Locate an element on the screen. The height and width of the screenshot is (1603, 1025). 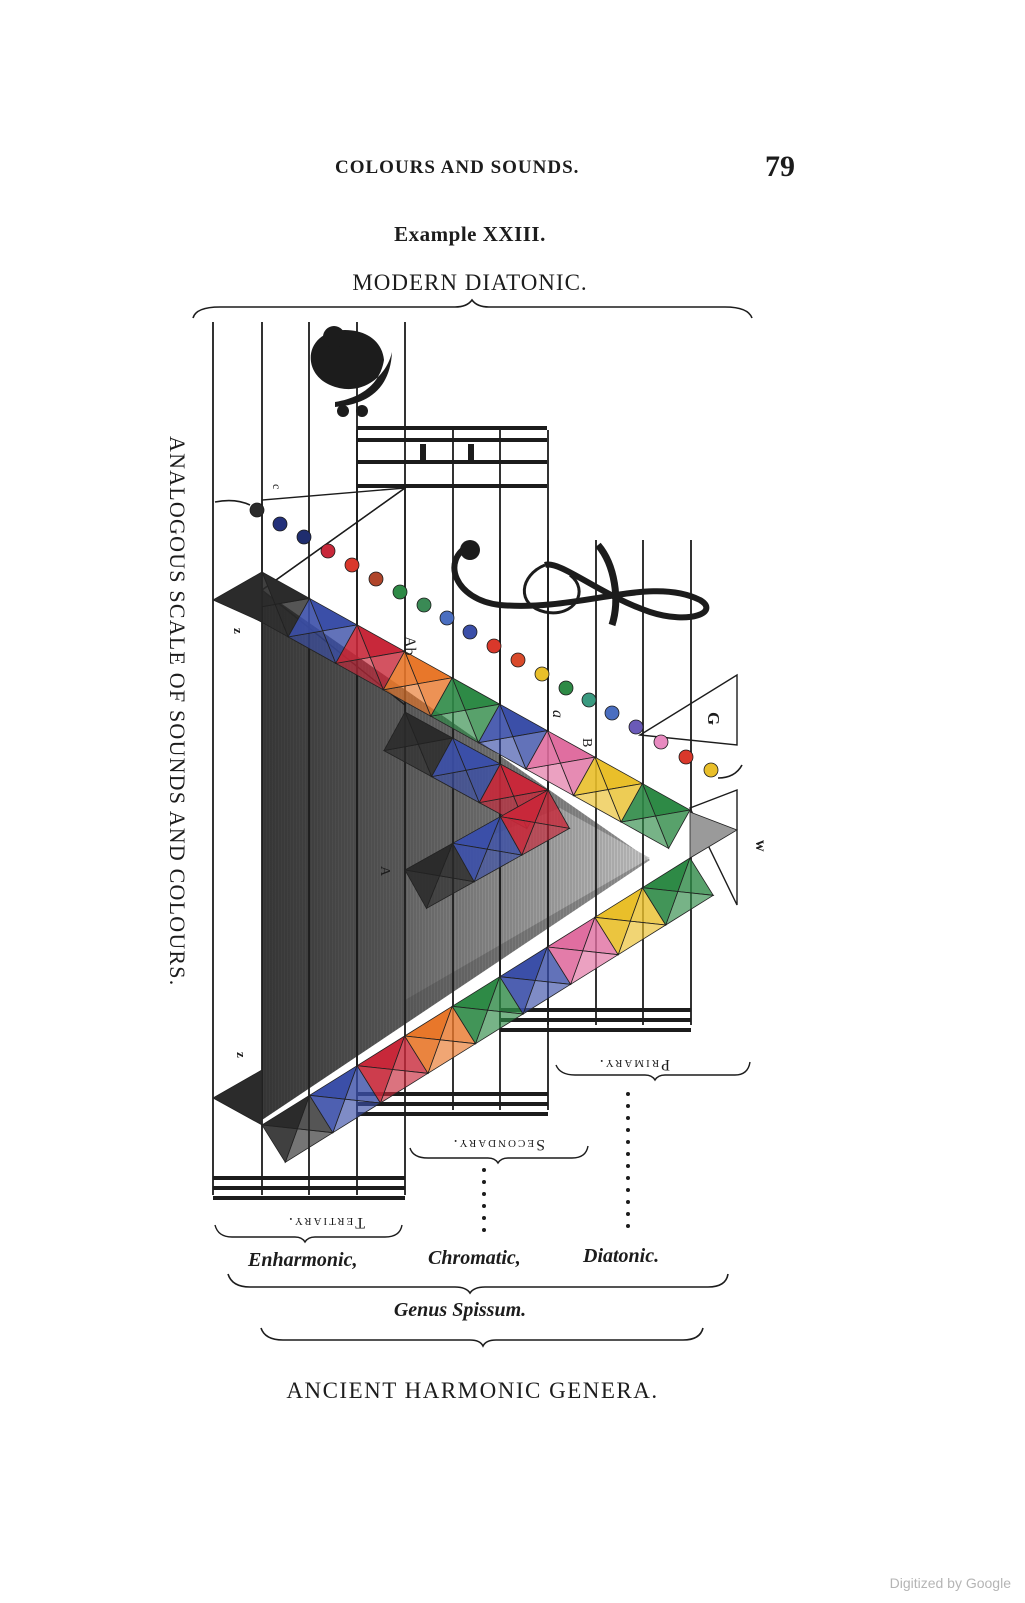
primary-label: Primary. is located at coordinates (634, 1064).